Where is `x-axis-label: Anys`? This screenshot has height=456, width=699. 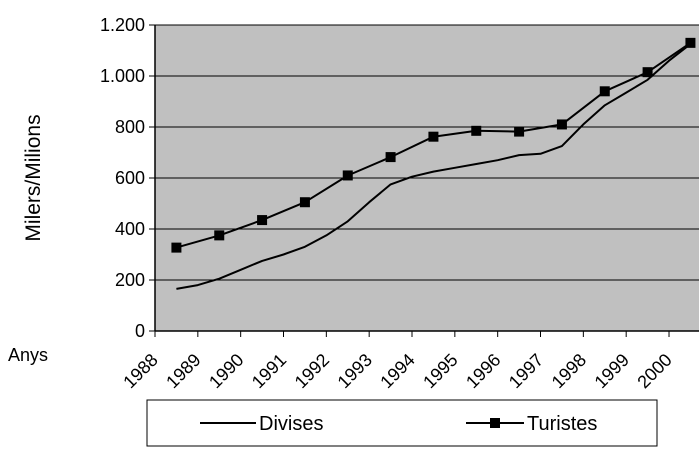 x-axis-label: Anys is located at coordinates (28, 355).